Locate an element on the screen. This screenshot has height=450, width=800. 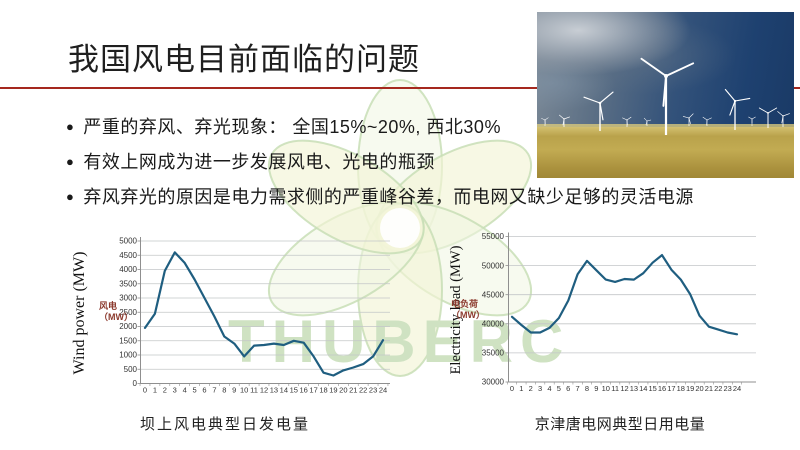
watermark-text: THUBERC is located at coordinates (399, 341).